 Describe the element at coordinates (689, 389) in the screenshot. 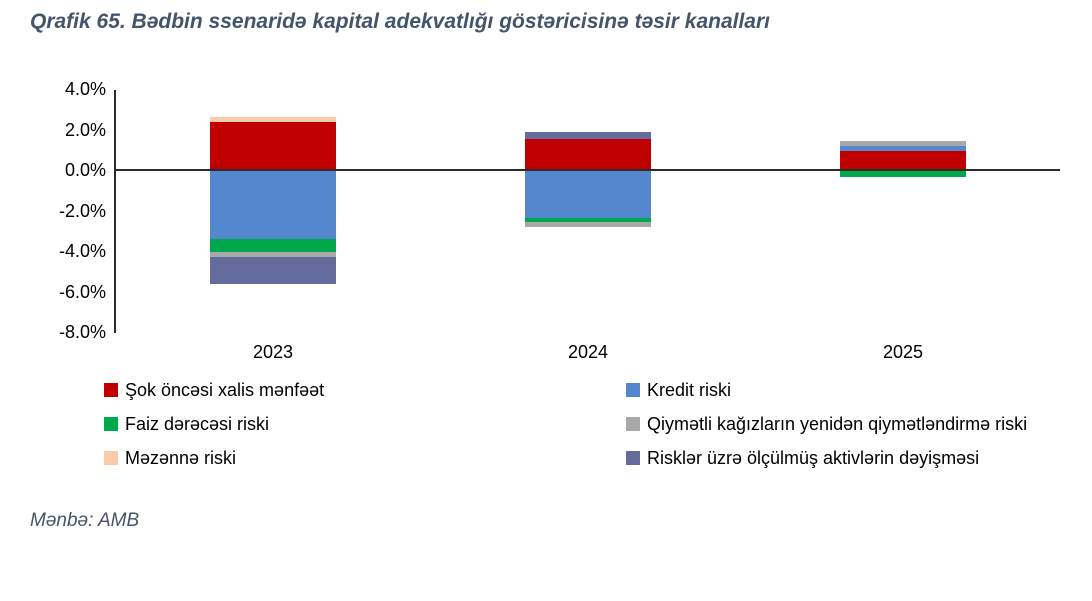

I see `legend-label: Kredit riski` at that location.